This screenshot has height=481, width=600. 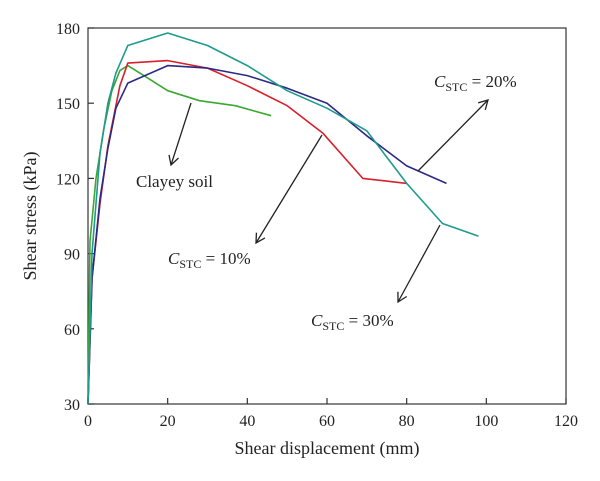 What do you see at coordinates (453, 135) in the screenshot?
I see `arrow-c20` at bounding box center [453, 135].